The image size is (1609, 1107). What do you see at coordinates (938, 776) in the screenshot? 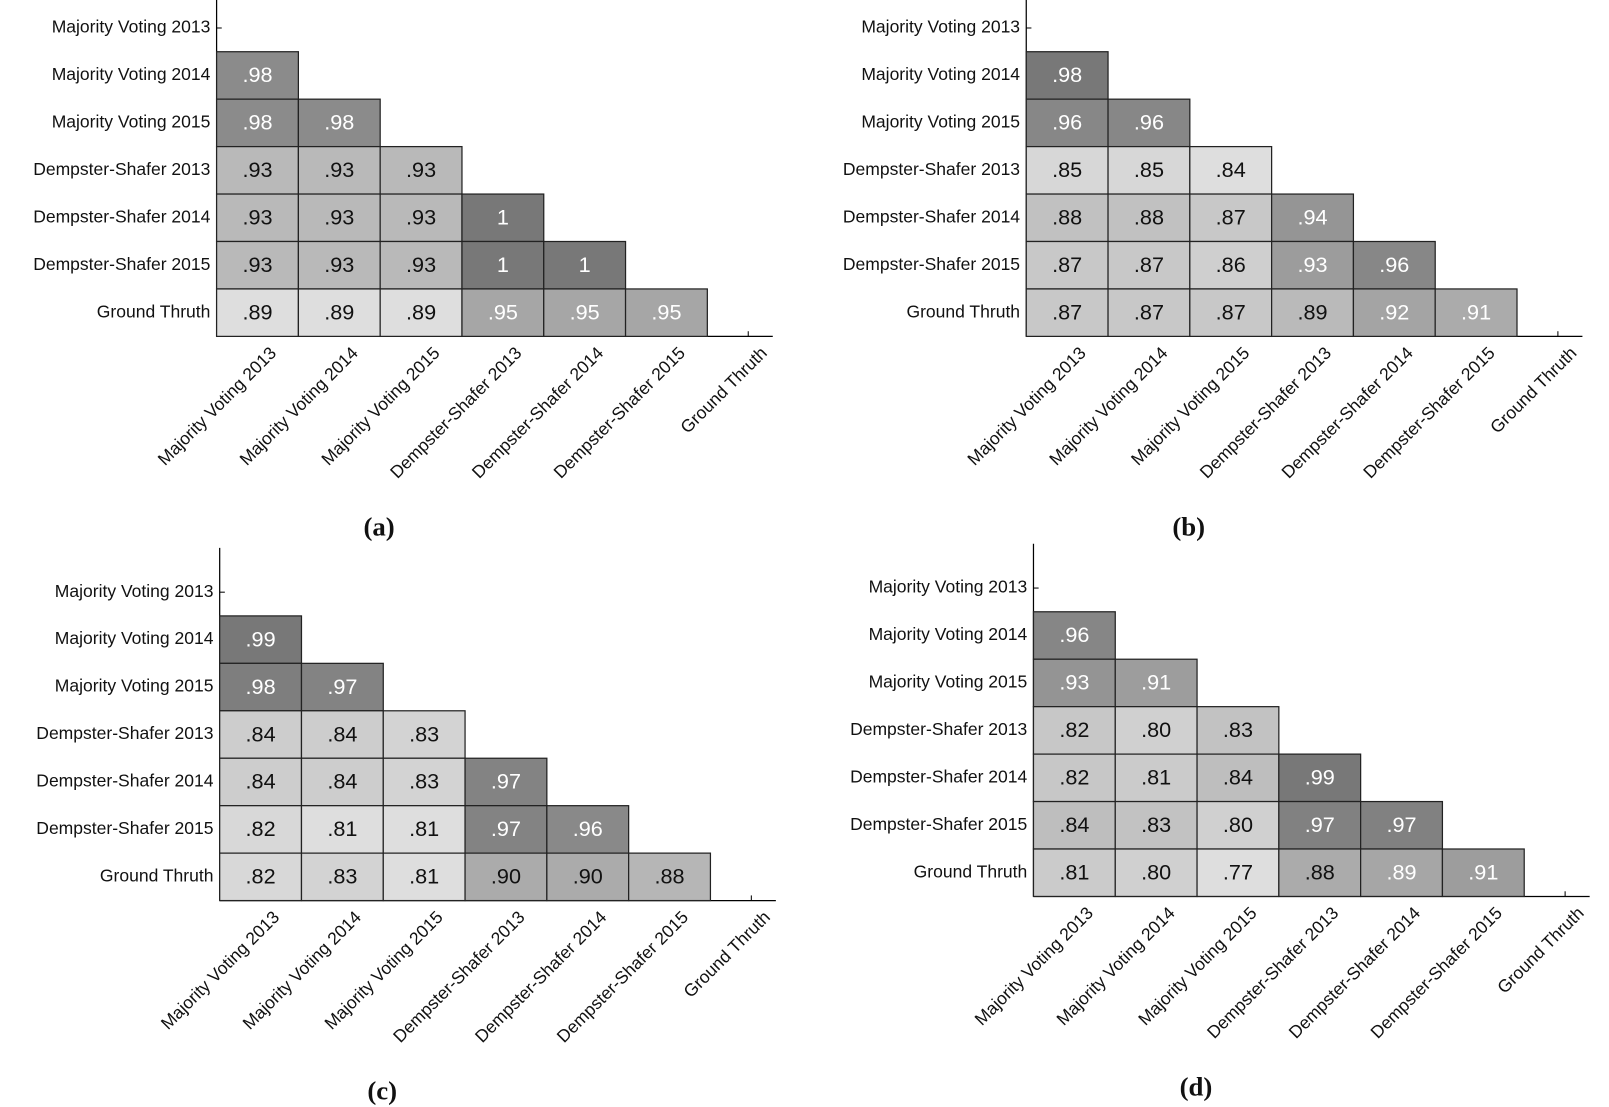
I see `y-tick-label: Dempster-Shafer 2014` at bounding box center [938, 776].